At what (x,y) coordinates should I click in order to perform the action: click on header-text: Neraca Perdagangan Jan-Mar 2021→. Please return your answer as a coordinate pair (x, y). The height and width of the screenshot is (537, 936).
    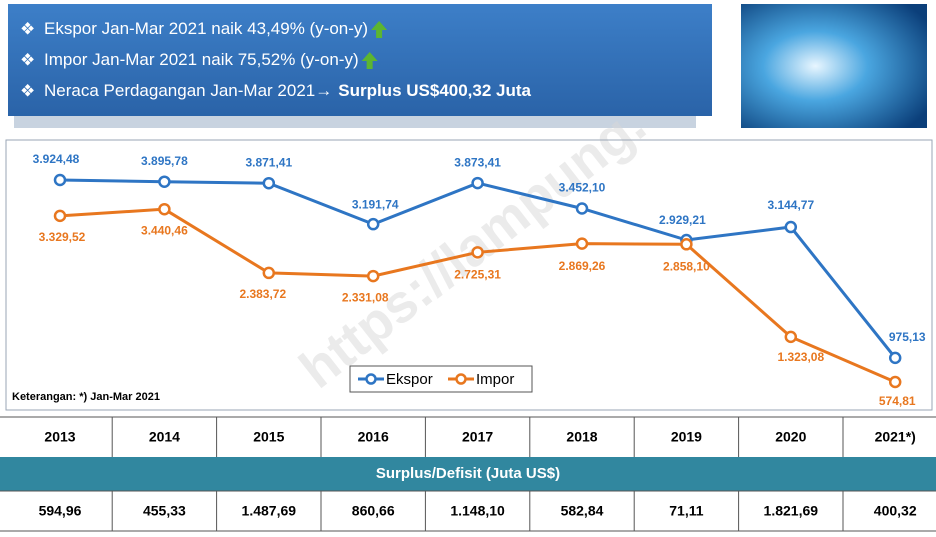
    Looking at the image, I should click on (188, 90).